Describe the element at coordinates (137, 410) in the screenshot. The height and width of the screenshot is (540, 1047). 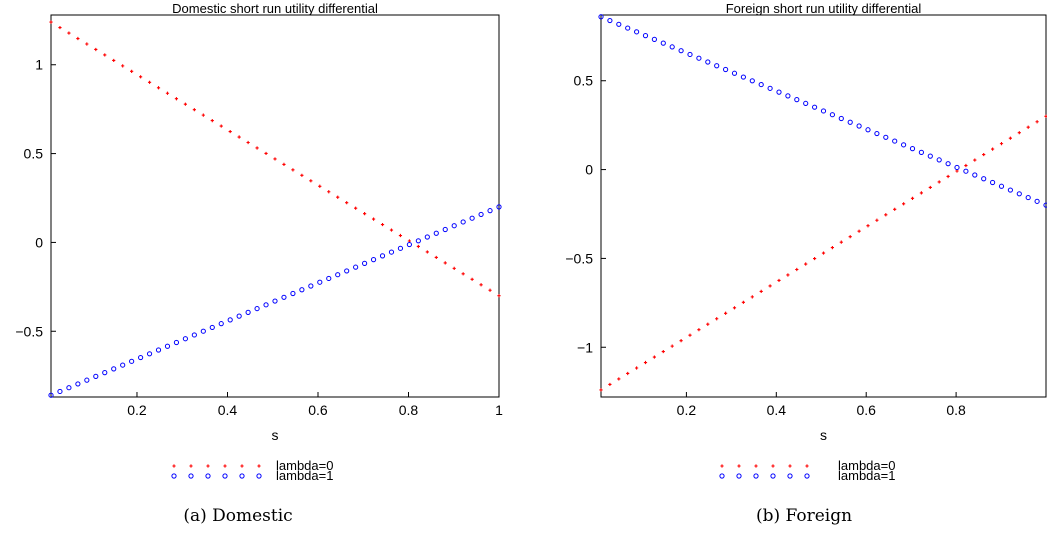
I see `x-tick-label: 0.2` at that location.